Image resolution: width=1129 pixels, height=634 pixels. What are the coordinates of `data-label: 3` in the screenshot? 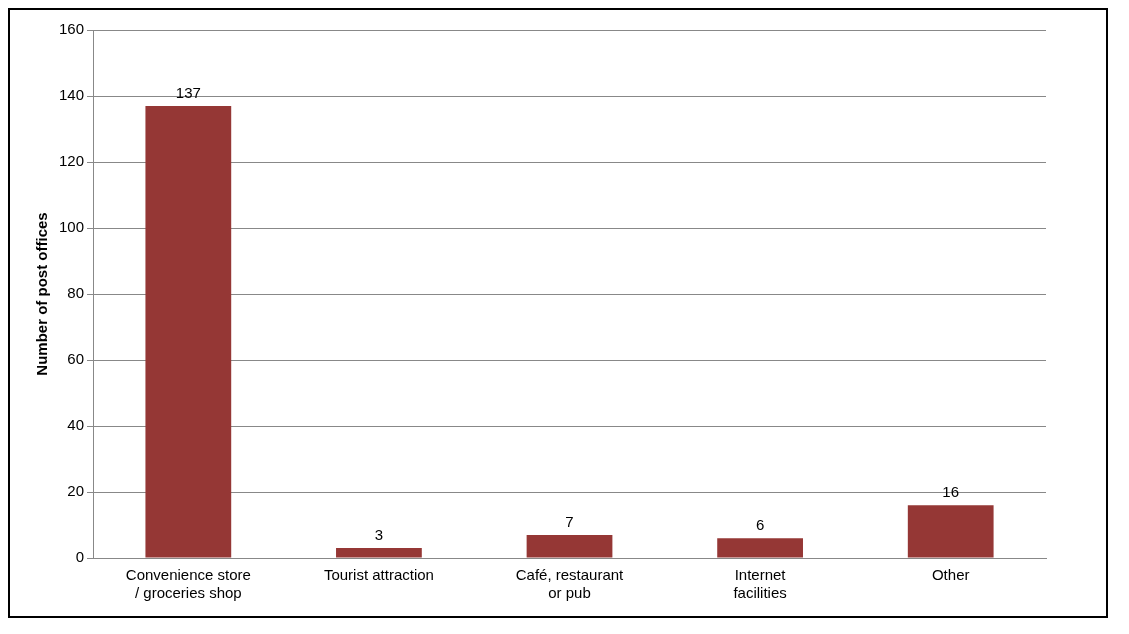 It's located at (379, 534).